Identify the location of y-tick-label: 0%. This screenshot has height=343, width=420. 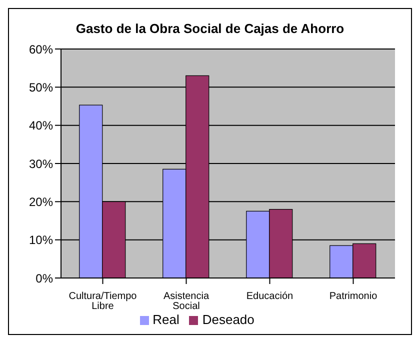
(45, 278).